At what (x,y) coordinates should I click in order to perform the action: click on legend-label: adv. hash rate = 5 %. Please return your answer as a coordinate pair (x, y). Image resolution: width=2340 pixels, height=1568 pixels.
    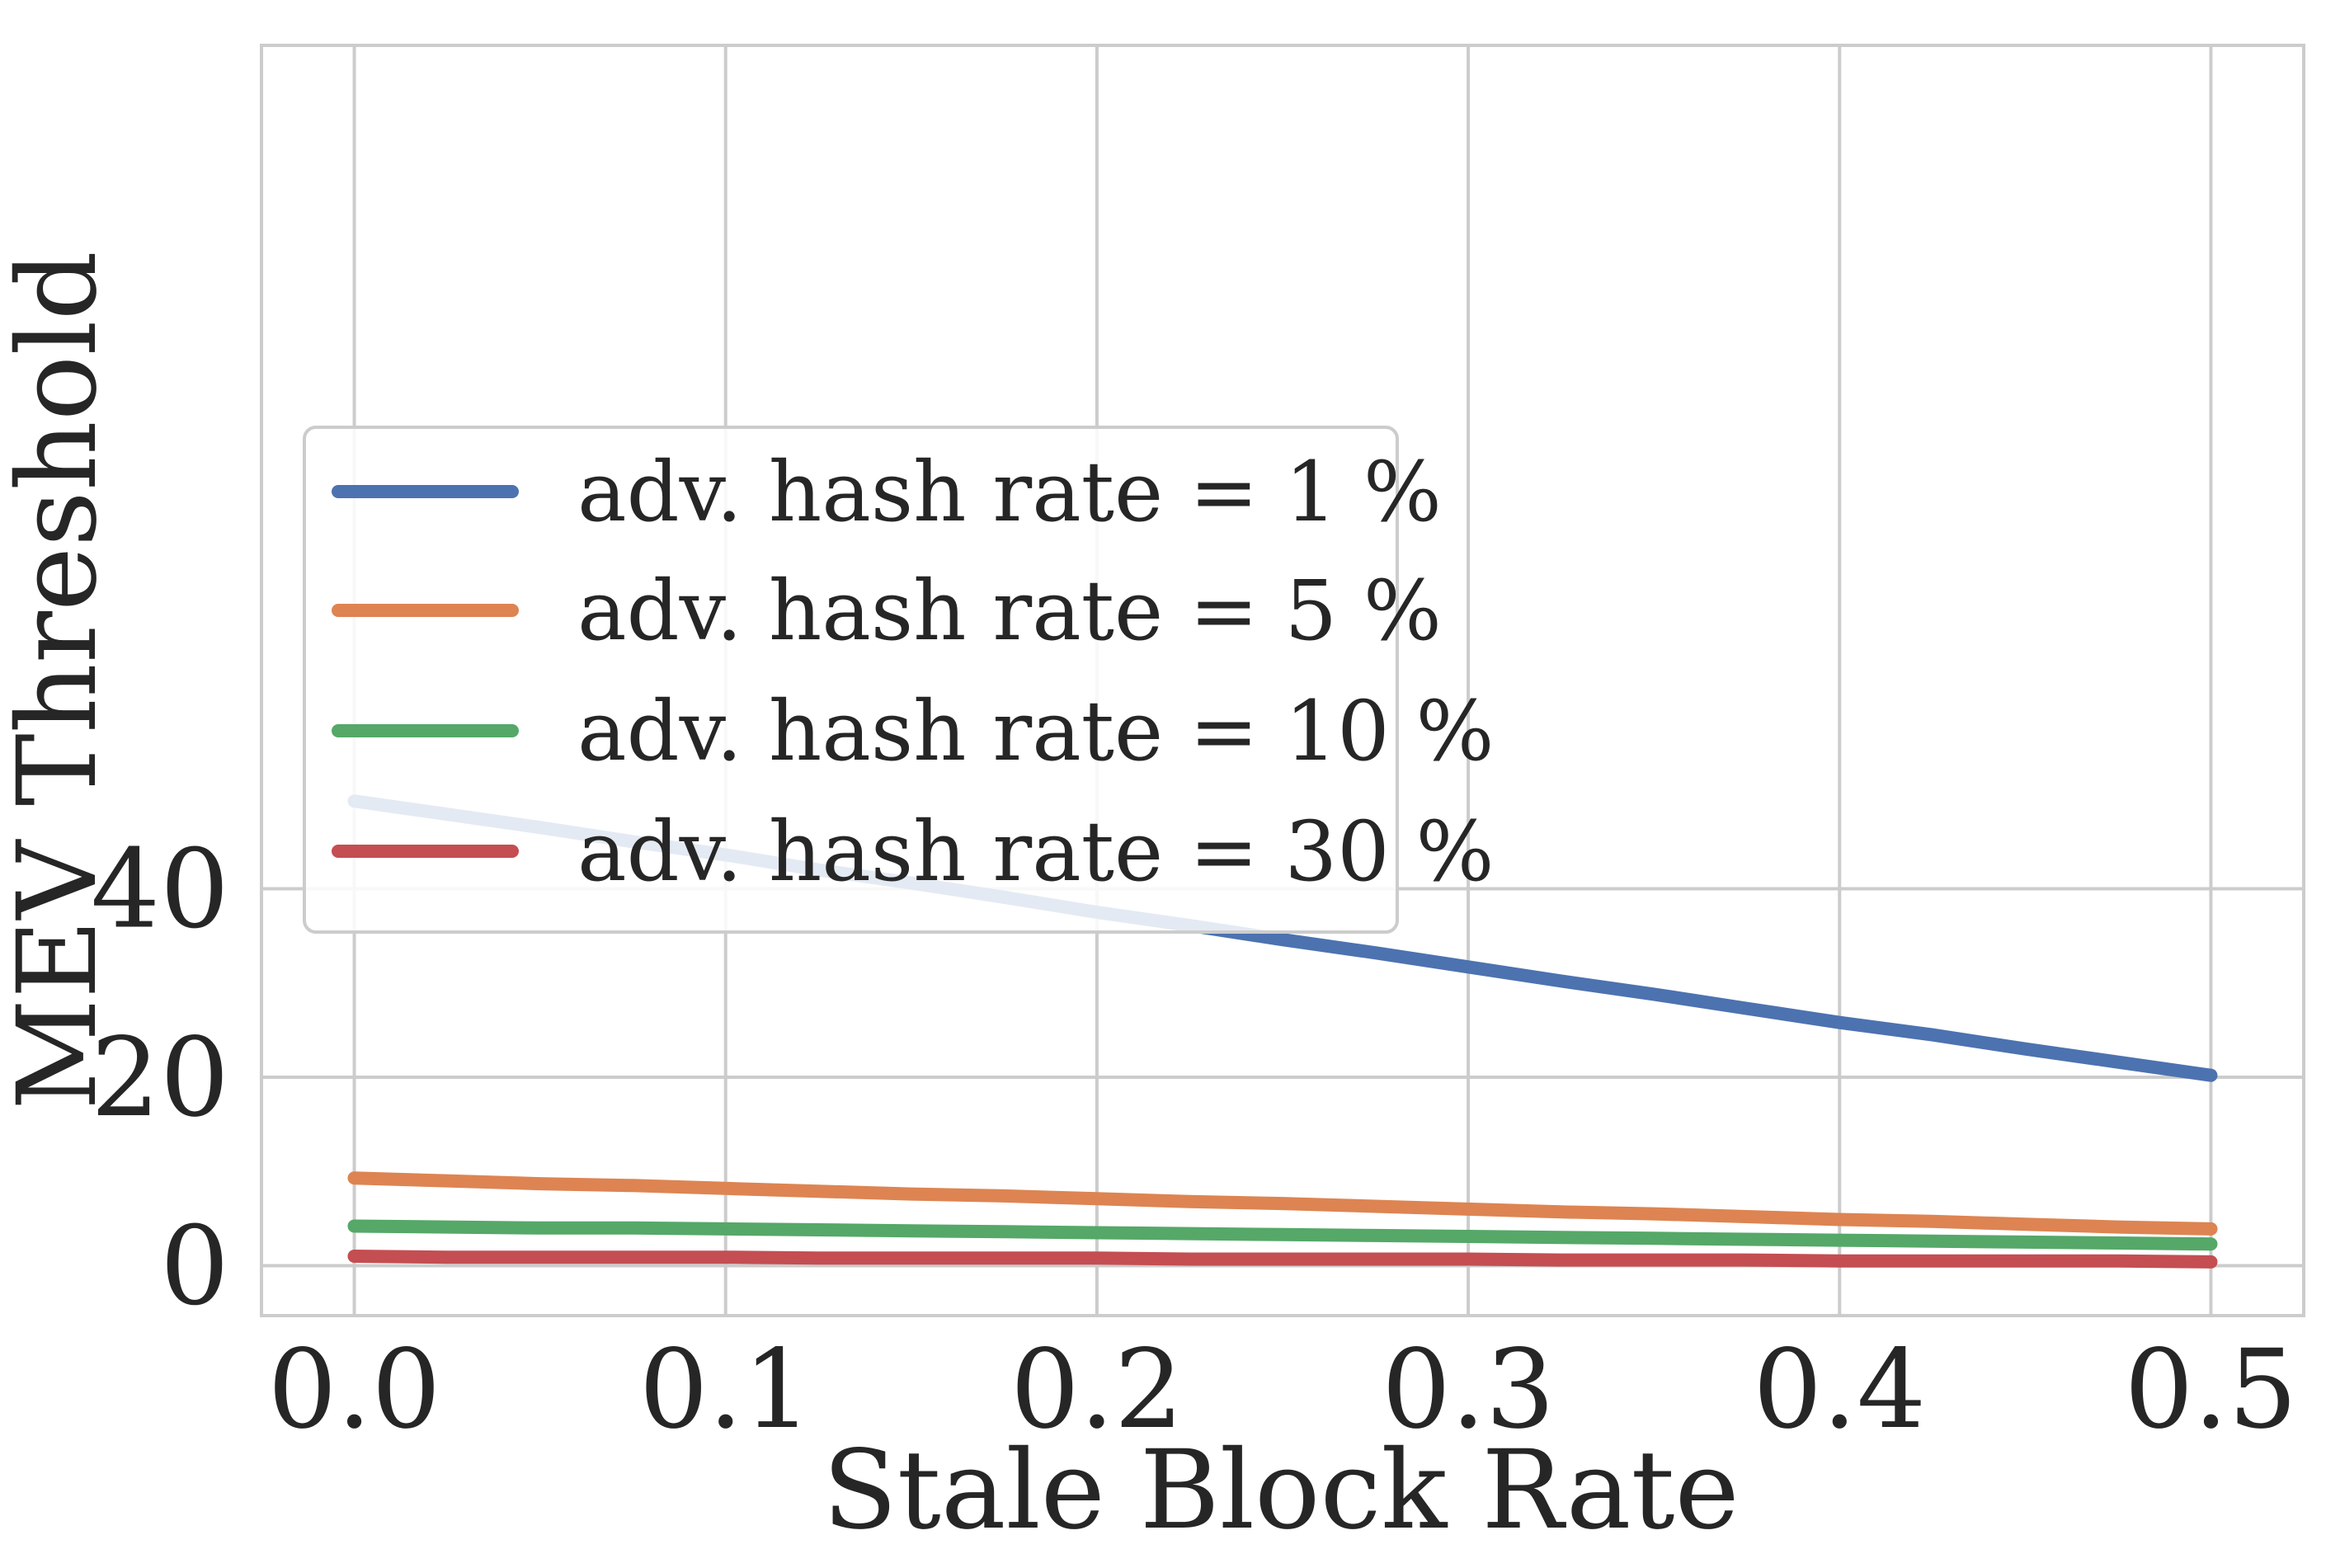
    Looking at the image, I should click on (1009, 611).